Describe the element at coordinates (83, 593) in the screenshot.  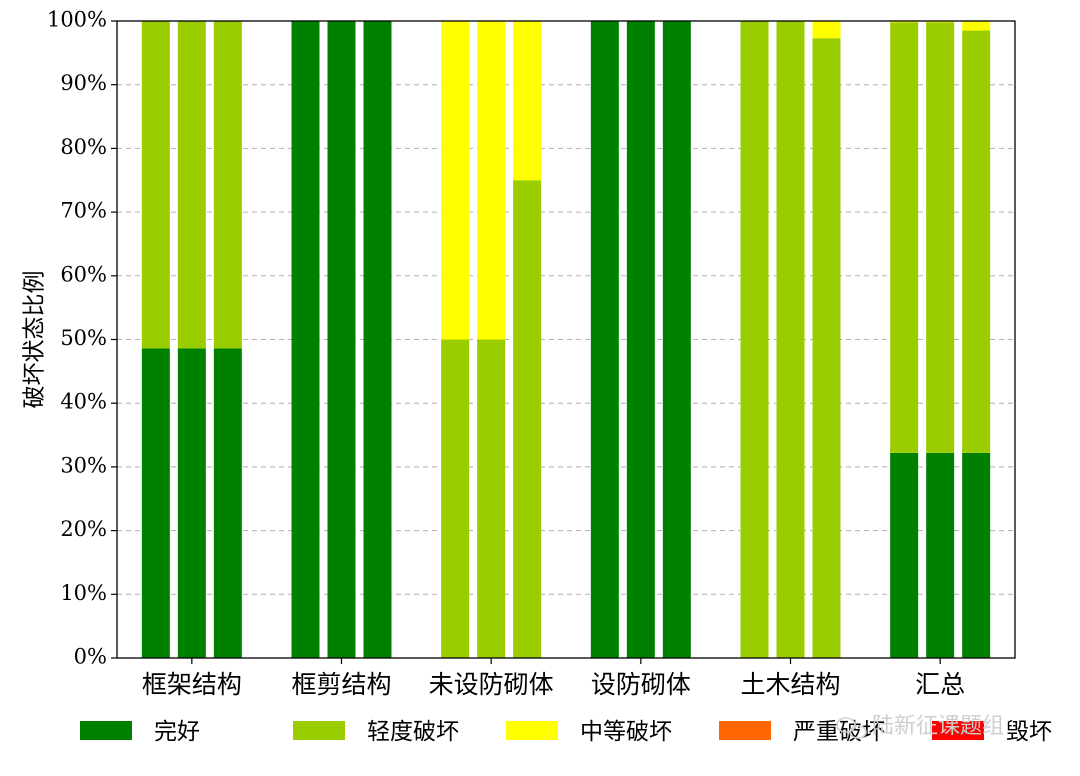
I see `y-tick-label: 10%` at that location.